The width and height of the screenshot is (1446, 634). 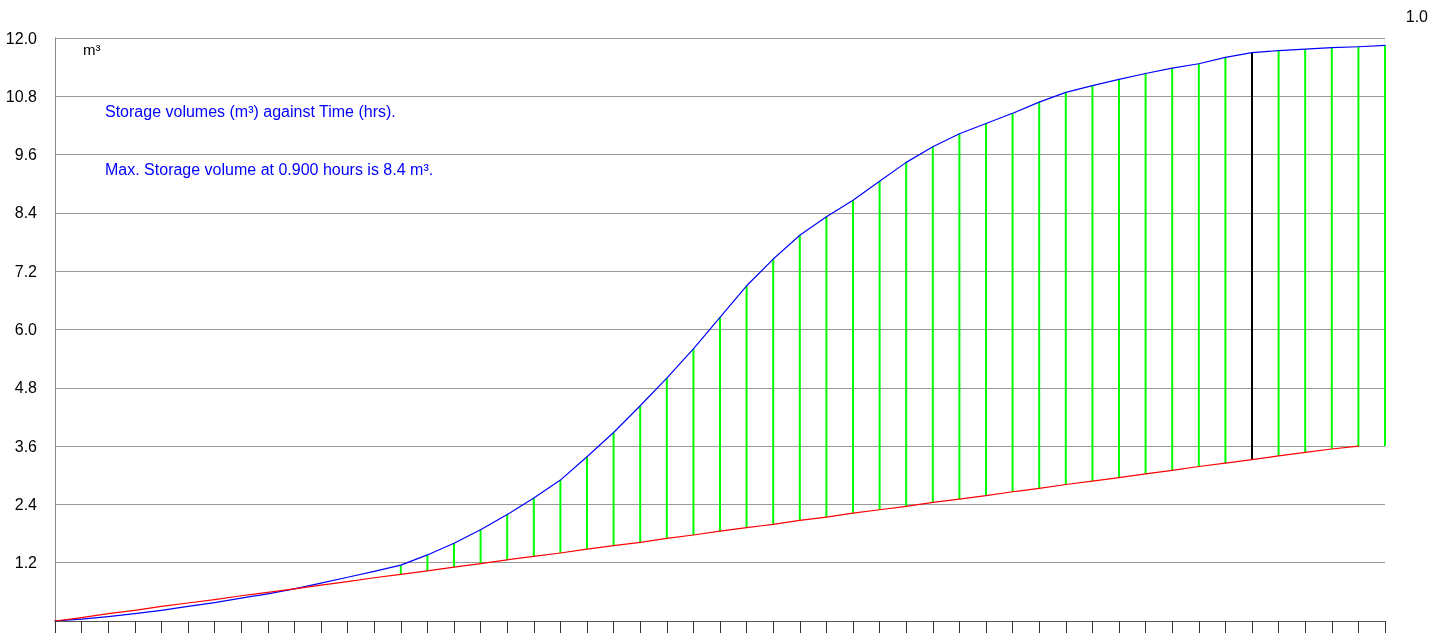 What do you see at coordinates (21, 96) in the screenshot?
I see `y-tick-label: 10.8` at bounding box center [21, 96].